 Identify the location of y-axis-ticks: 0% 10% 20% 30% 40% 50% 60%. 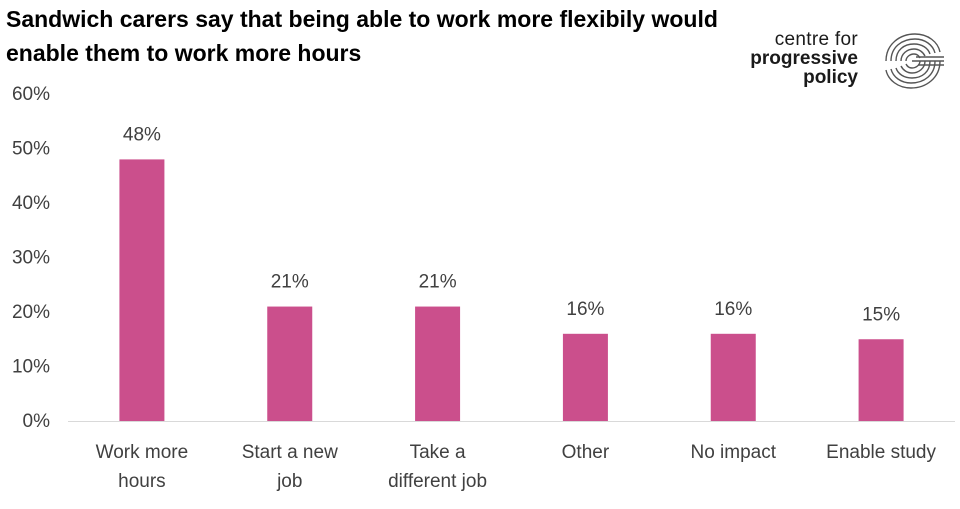
(31, 258).